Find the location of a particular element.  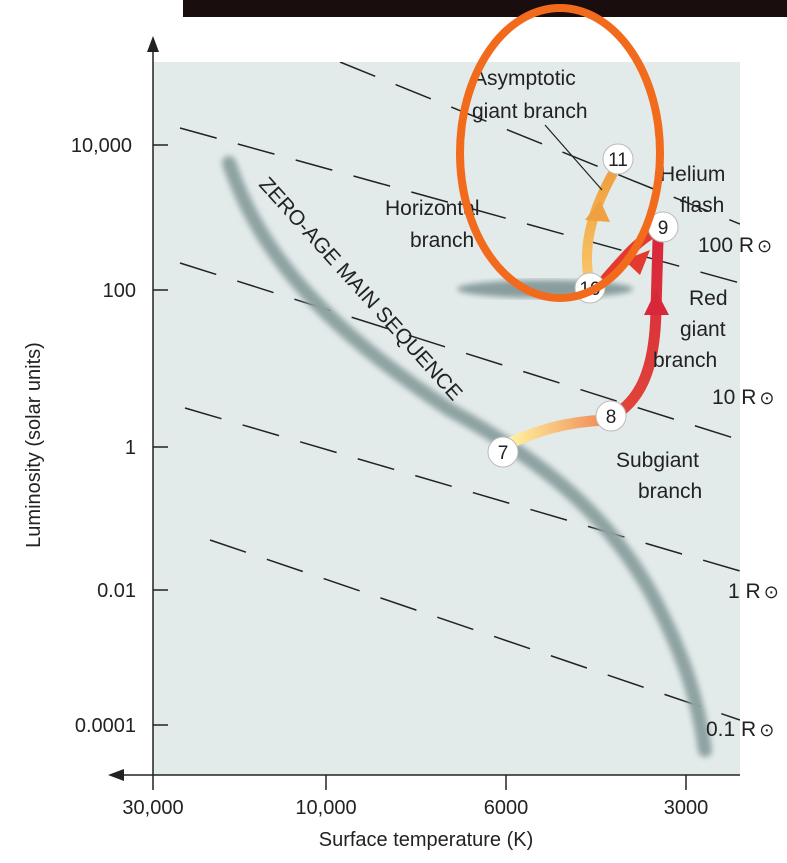

radius-label-0.1: 0.1 R ⊙ is located at coordinates (740, 729).